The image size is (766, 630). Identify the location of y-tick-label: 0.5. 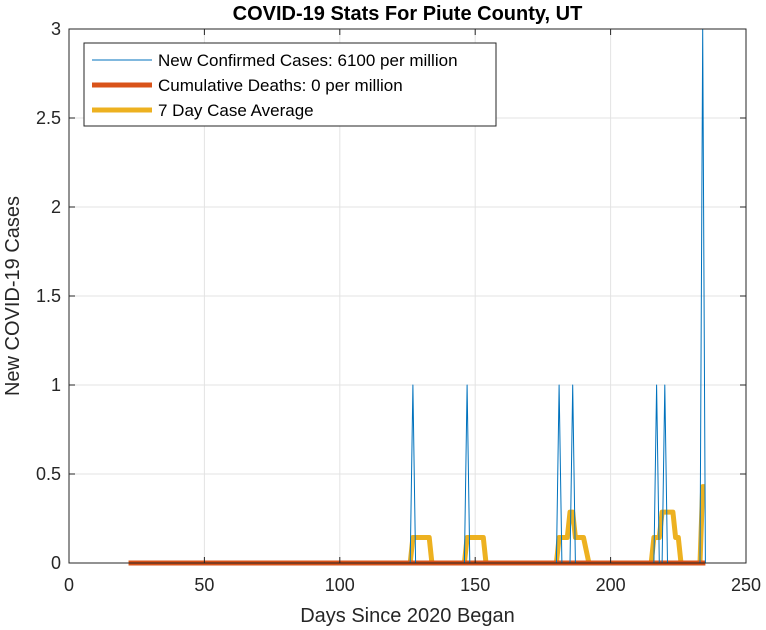
(48, 474).